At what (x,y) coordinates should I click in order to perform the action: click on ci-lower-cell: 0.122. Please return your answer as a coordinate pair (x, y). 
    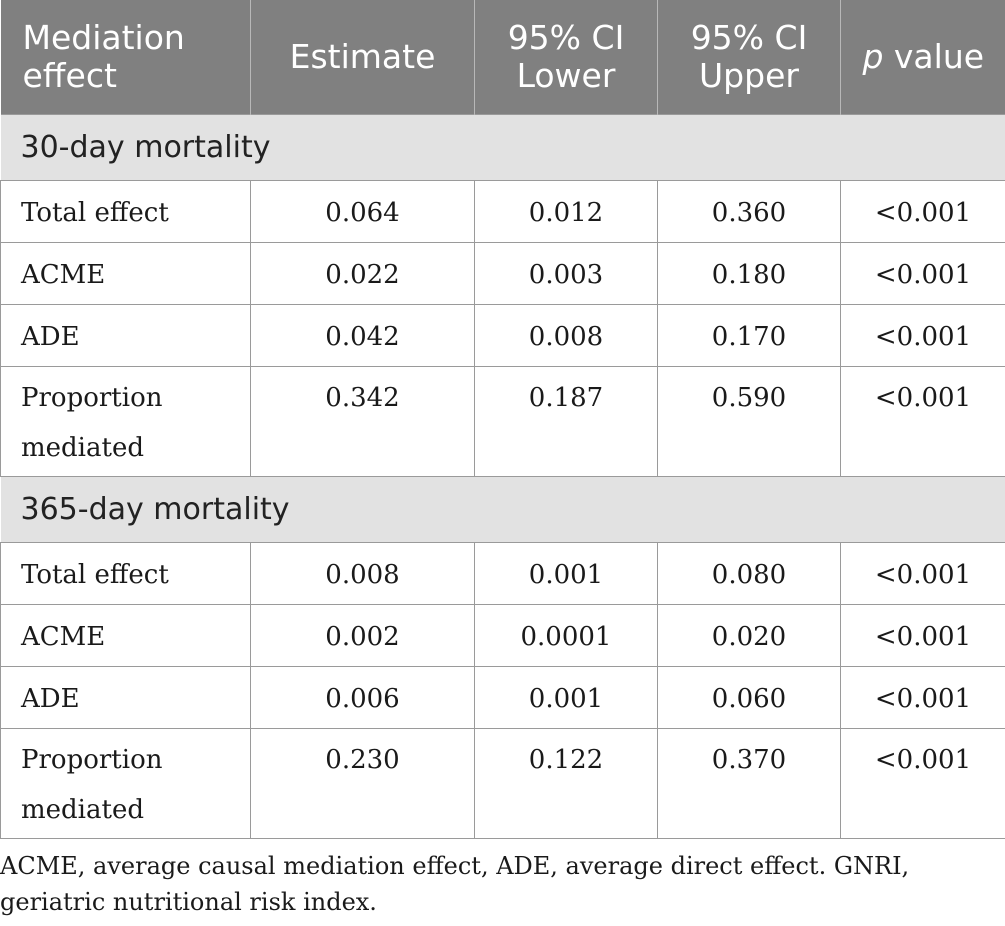
    Looking at the image, I should click on (566, 783).